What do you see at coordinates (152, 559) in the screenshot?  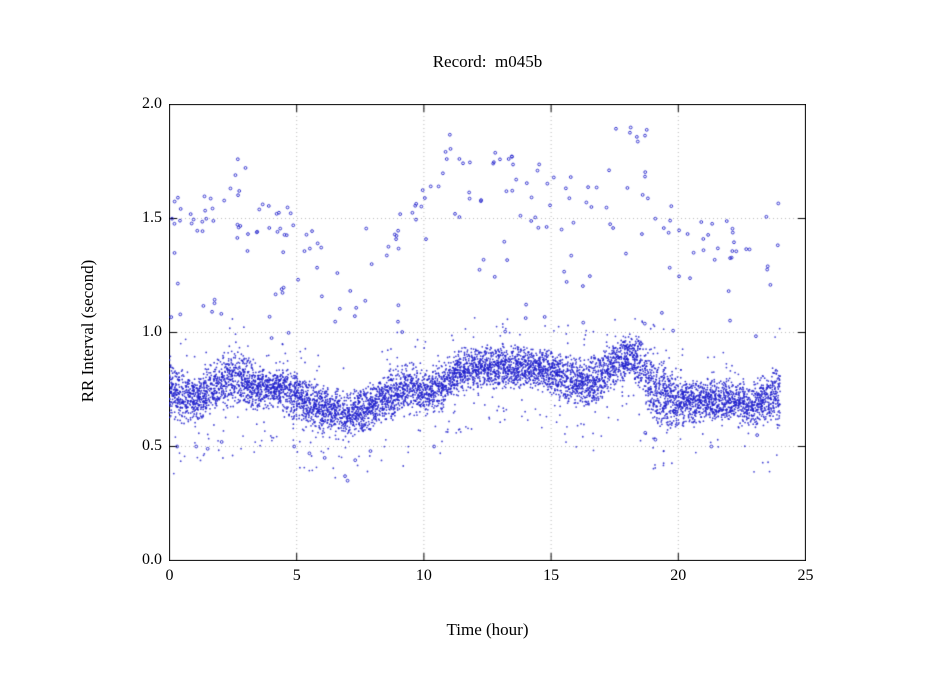 I see `y-tick-label: 0.0` at bounding box center [152, 559].